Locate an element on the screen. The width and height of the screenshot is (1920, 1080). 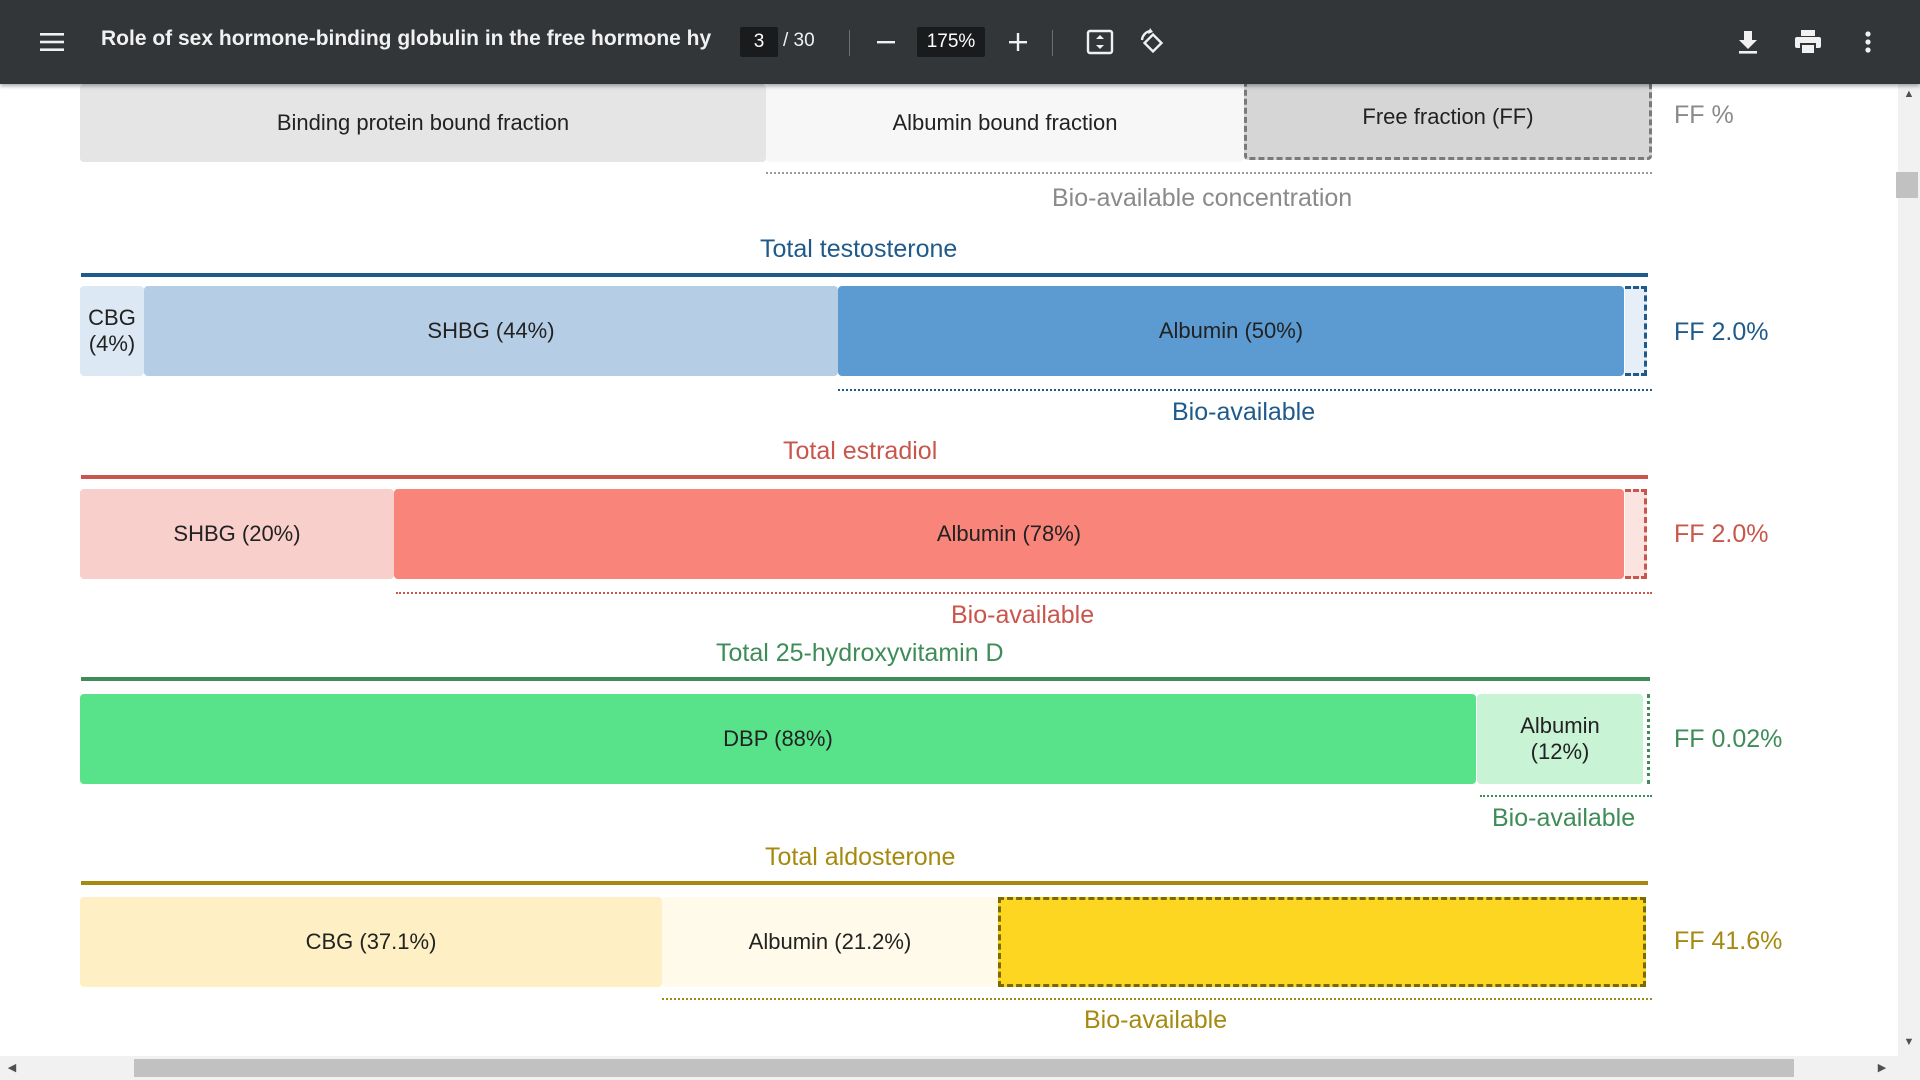
legend-albumin-label: Albumin bound fraction is located at coordinates (1005, 122).